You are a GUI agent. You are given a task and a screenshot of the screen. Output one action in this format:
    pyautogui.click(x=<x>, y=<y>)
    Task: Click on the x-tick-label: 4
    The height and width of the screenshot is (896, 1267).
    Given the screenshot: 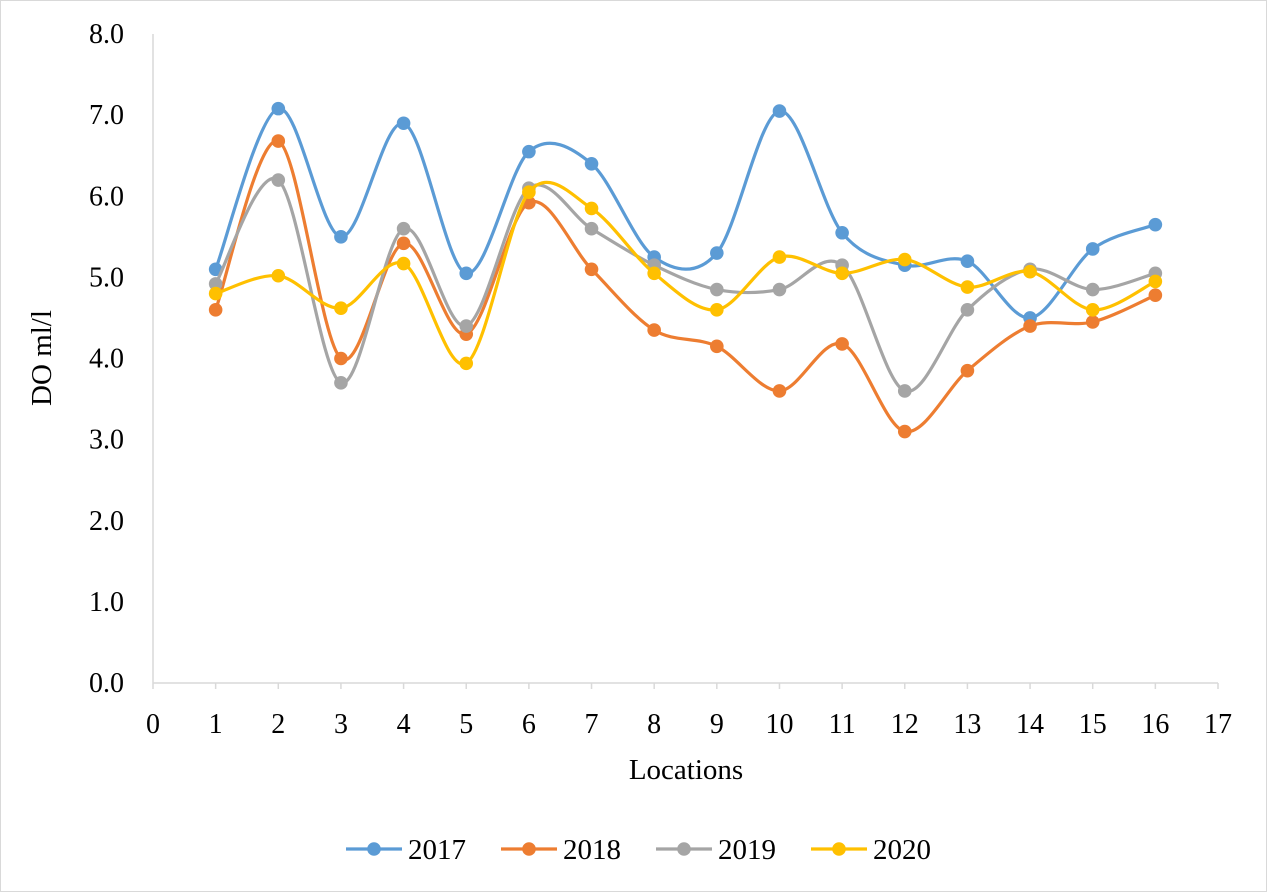 What is the action you would take?
    pyautogui.click(x=404, y=724)
    